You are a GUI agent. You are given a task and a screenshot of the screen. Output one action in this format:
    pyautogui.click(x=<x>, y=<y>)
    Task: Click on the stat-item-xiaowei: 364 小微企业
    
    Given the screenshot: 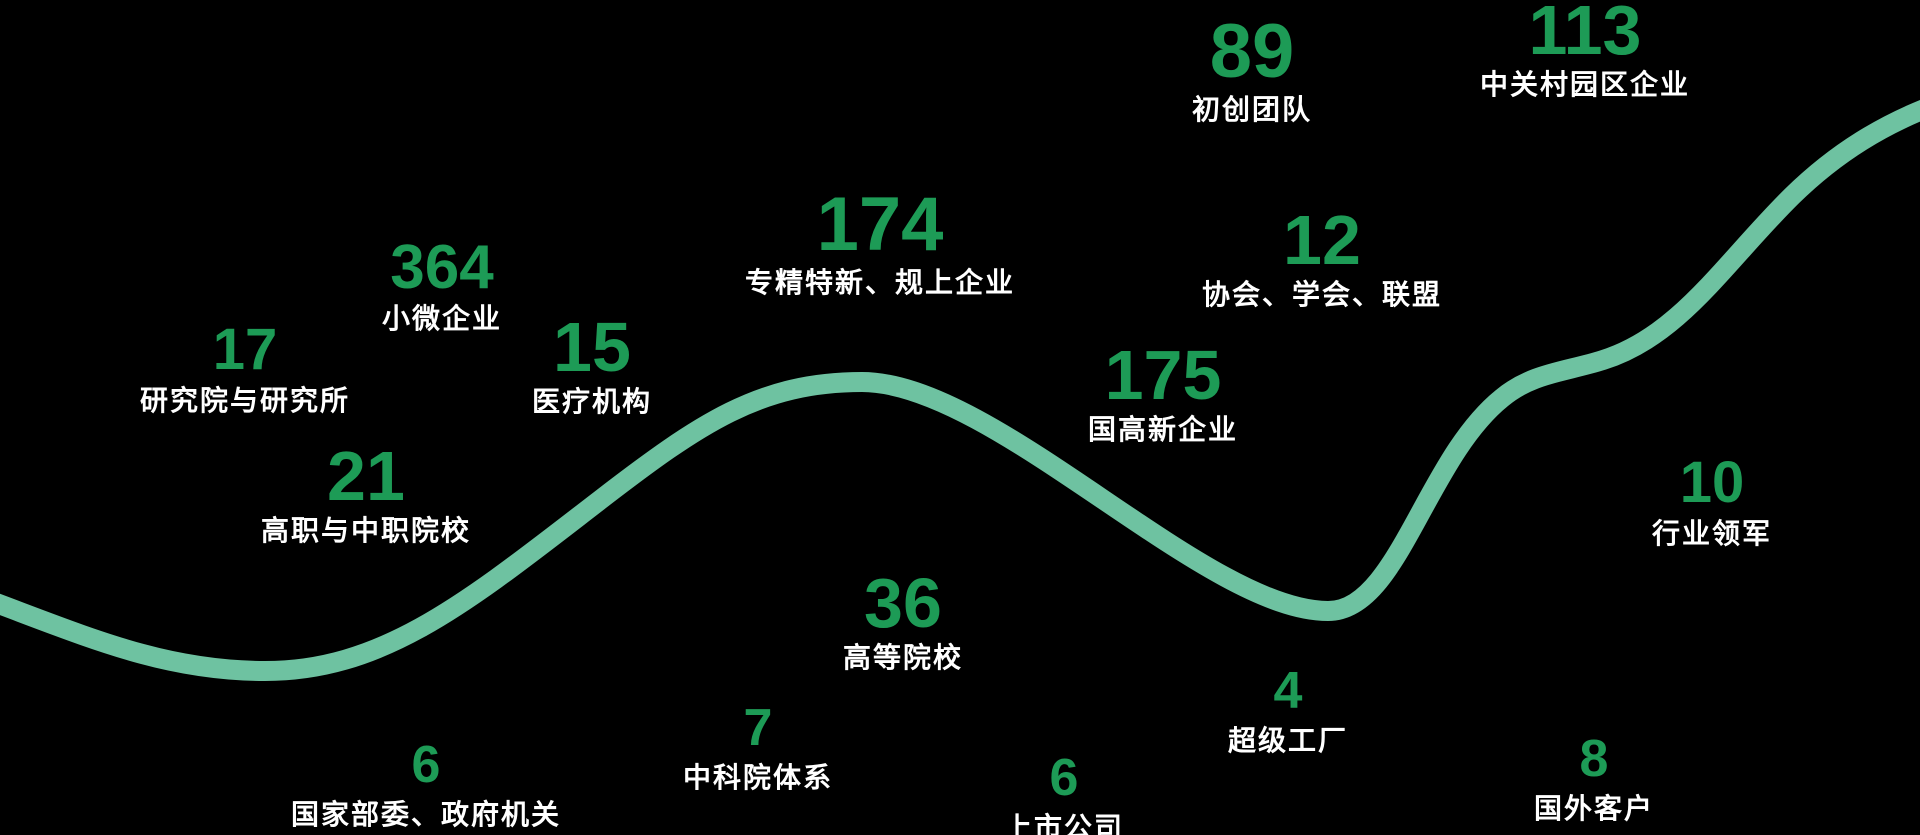 What is the action you would take?
    pyautogui.click(x=442, y=286)
    